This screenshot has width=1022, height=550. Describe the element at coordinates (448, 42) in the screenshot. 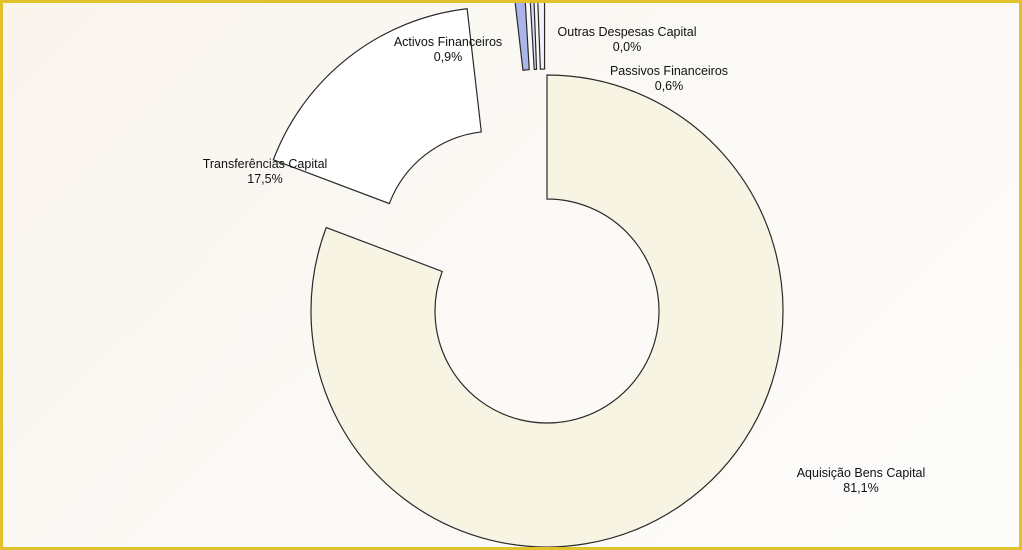

I see `slice-name-label: Activos Financeiros` at that location.